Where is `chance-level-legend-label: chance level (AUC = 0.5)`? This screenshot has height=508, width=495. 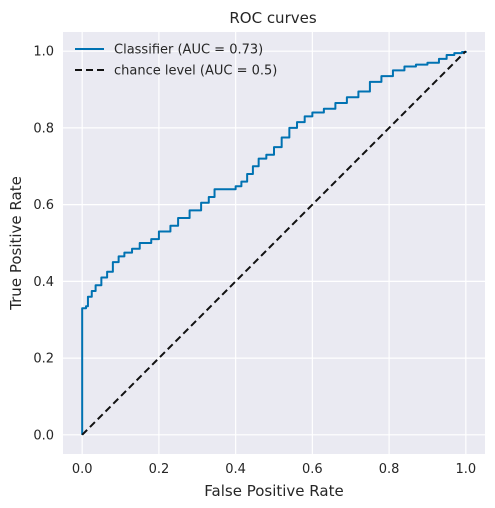 chance-level-legend-label: chance level (AUC = 0.5) is located at coordinates (195, 71).